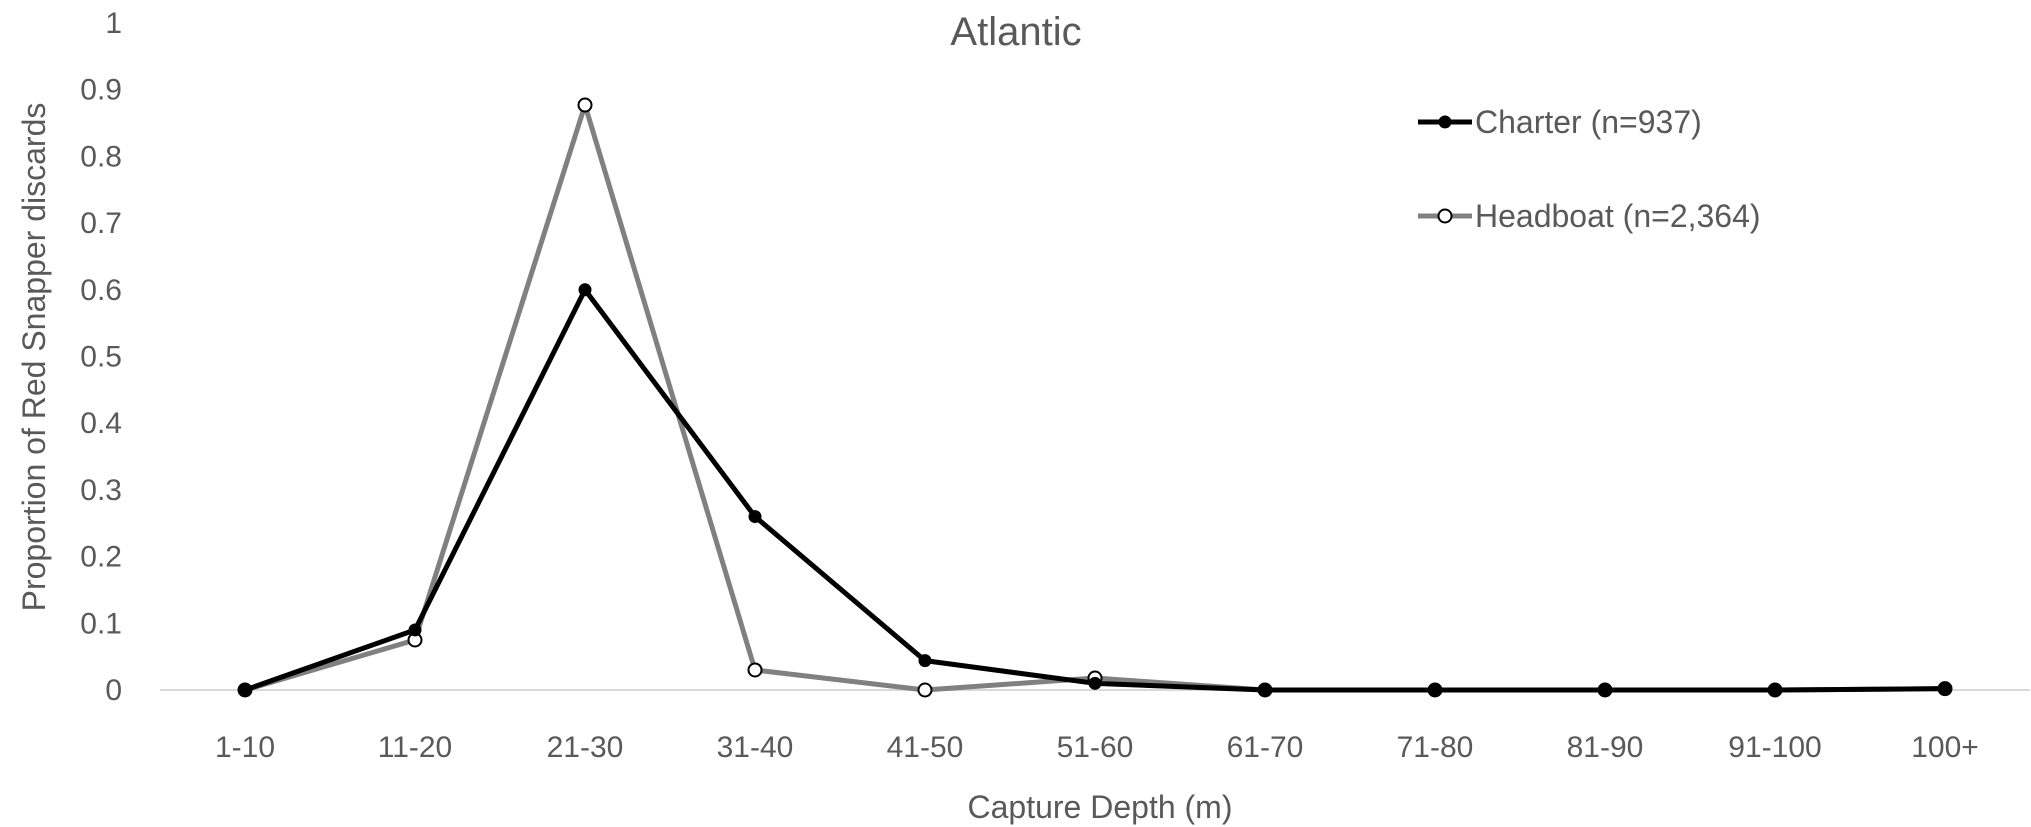  I want to click on y-tick-label: 0.4, so click(101, 423).